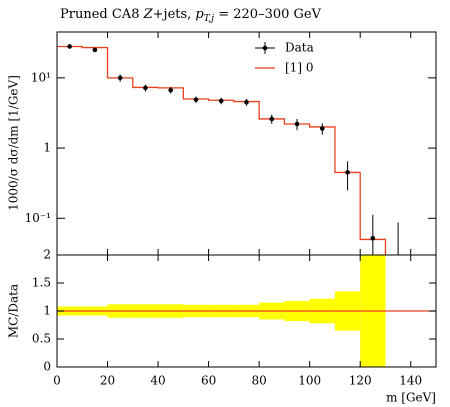 This screenshot has width=450, height=407. Describe the element at coordinates (148, 14) in the screenshot. I see `title-part: Z` at that location.